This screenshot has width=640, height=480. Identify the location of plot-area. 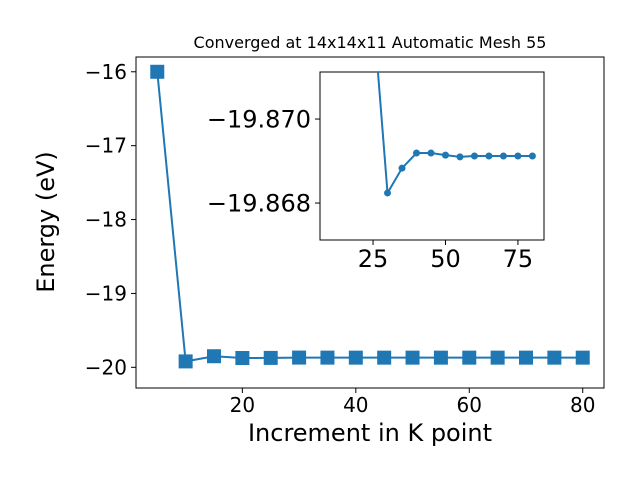
(456, 134).